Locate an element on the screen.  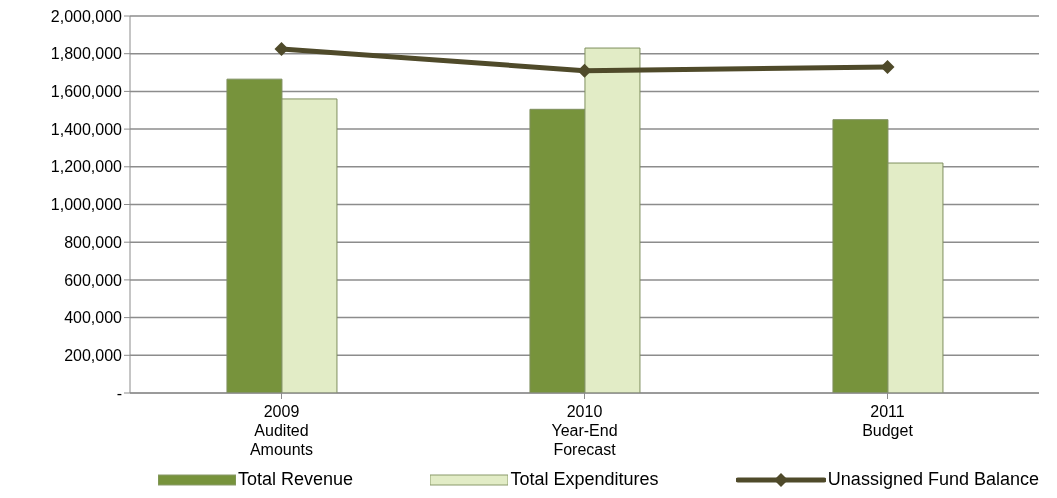
y-tick-label: 600,000 is located at coordinates (93, 280).